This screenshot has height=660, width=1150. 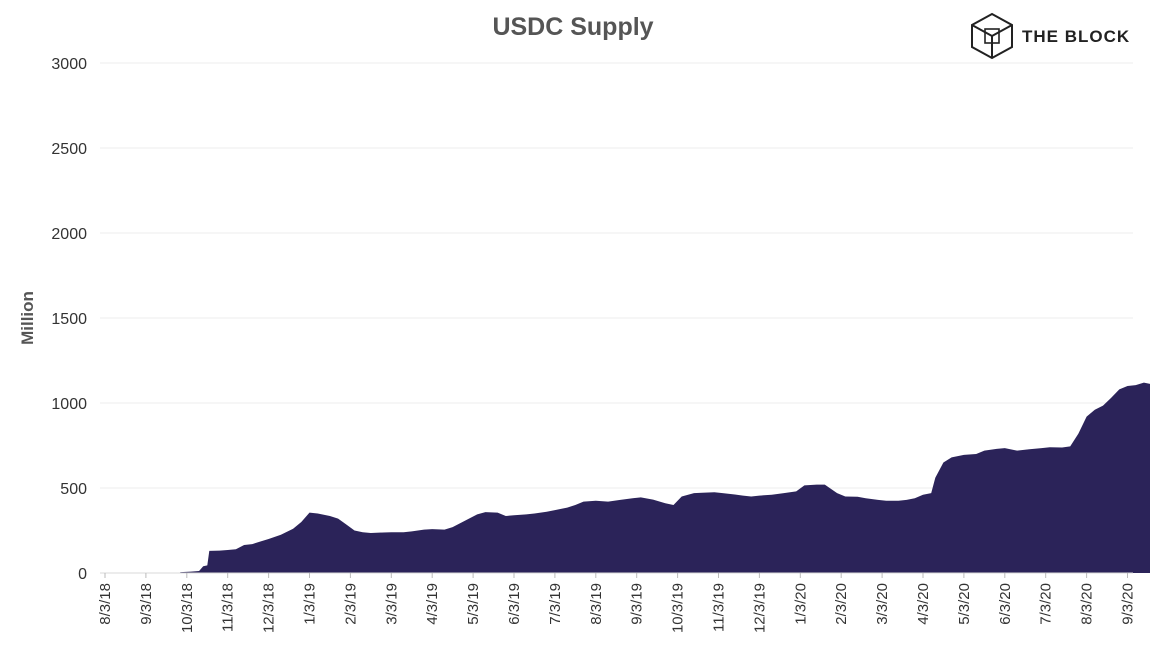 I want to click on x-tick-label: 3/3/19, so click(x=391, y=604).